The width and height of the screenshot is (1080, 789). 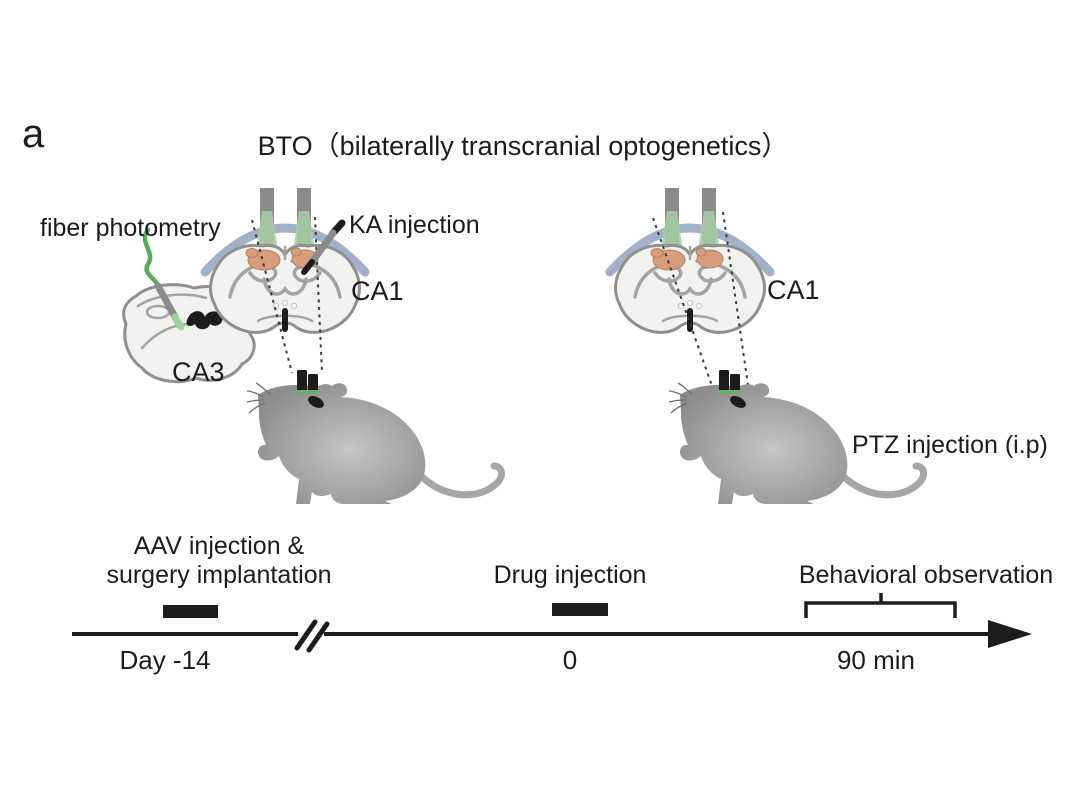 What do you see at coordinates (379, 437) in the screenshot?
I see `mouse-silhouette-left` at bounding box center [379, 437].